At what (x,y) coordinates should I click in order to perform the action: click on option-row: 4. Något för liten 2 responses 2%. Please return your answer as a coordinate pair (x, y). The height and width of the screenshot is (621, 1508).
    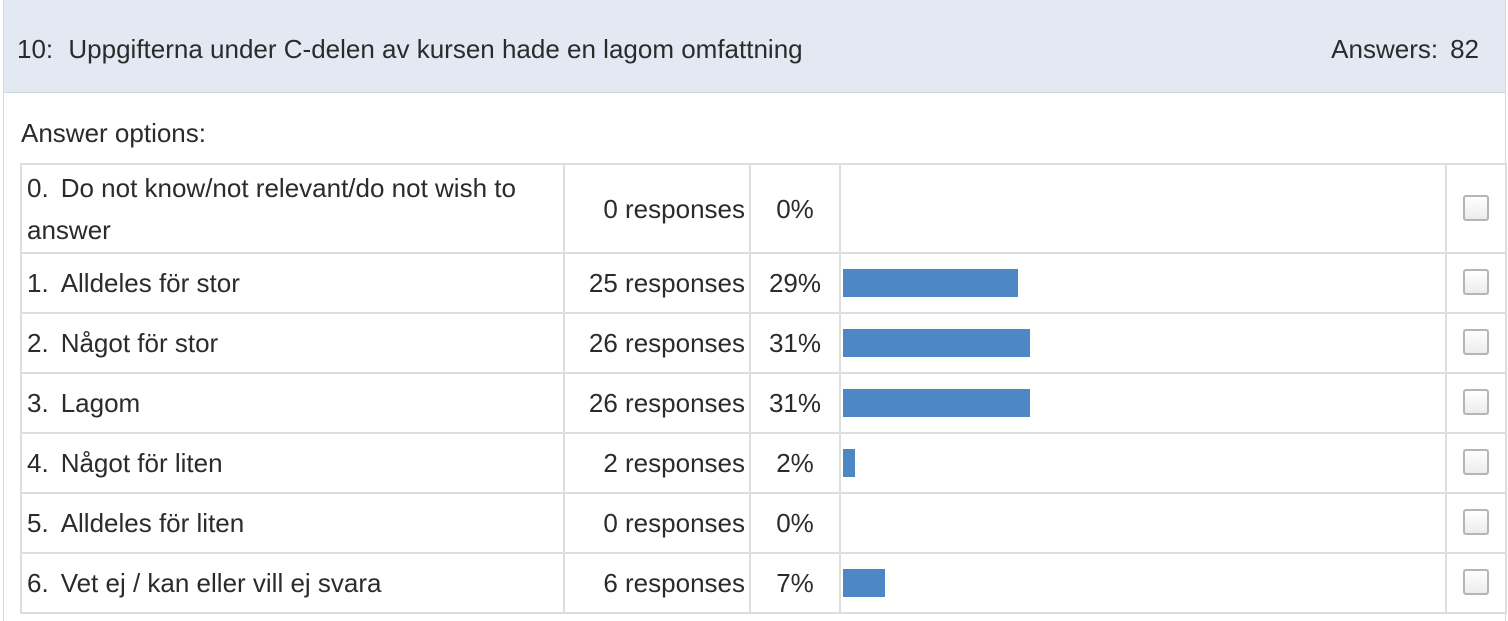
    Looking at the image, I should click on (763, 463).